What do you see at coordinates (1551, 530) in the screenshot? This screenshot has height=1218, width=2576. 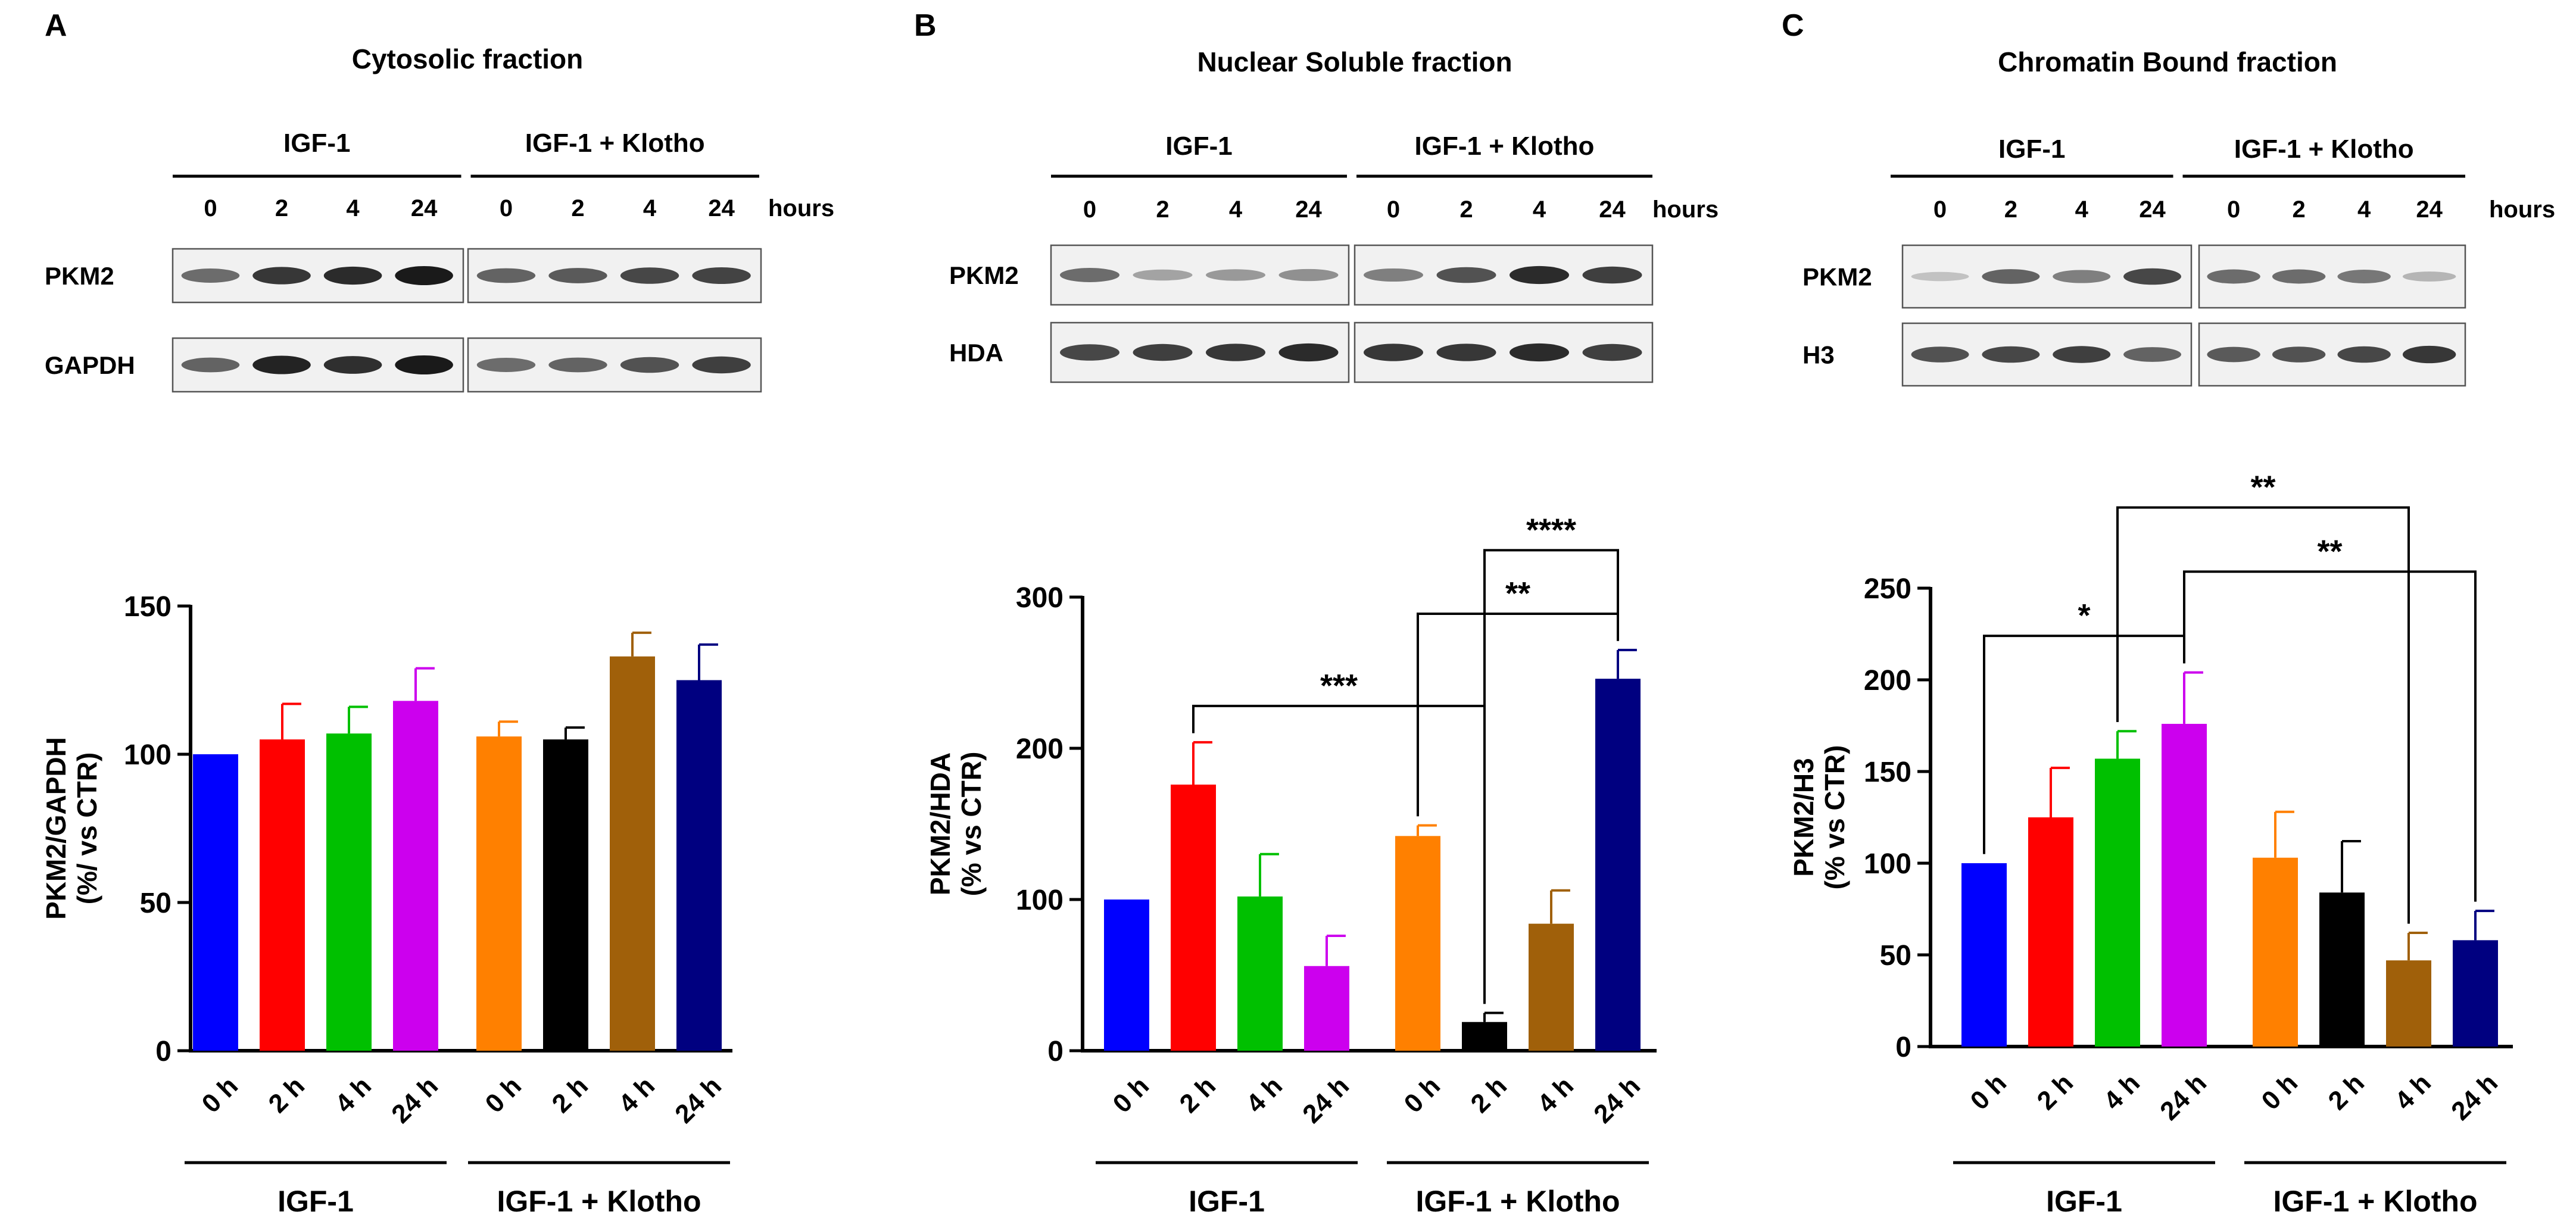 I see `significance-label: ****` at bounding box center [1551, 530].